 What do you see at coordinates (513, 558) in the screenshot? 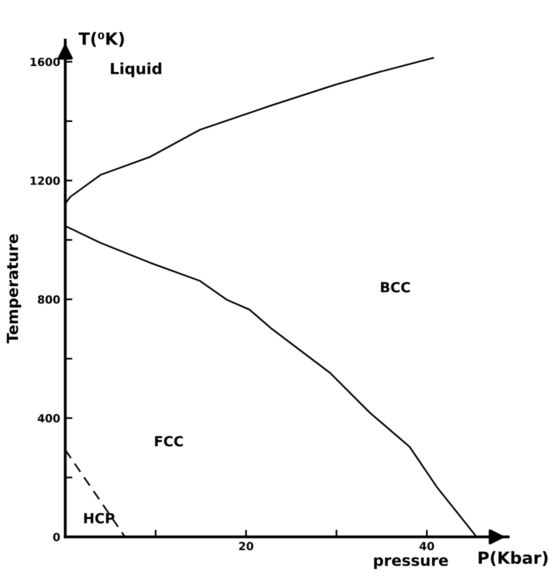
I see `text: P(Kbar)` at bounding box center [513, 558].